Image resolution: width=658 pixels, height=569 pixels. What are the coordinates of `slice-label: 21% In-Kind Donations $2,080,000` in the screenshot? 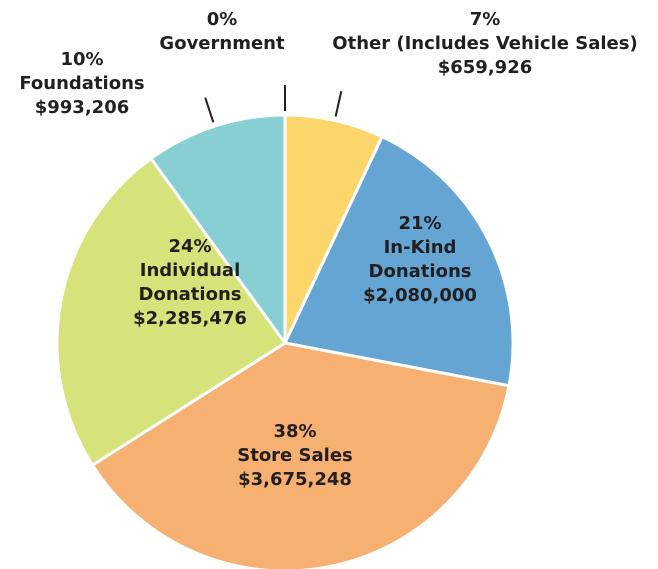 It's located at (420, 260).